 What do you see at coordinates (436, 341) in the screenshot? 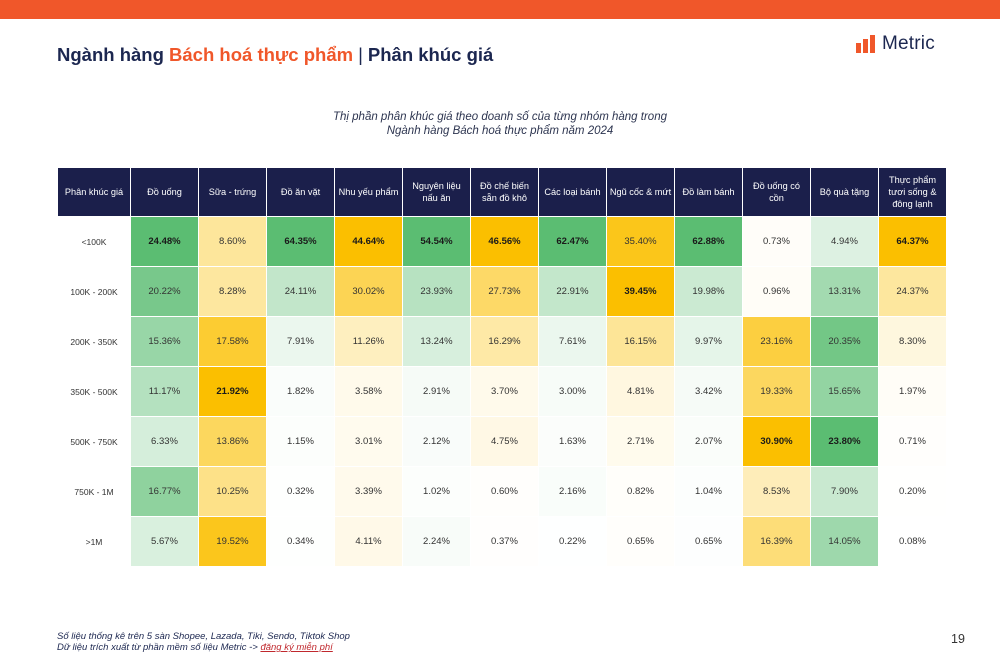
I see `table-cell: 13.24%` at bounding box center [436, 341].